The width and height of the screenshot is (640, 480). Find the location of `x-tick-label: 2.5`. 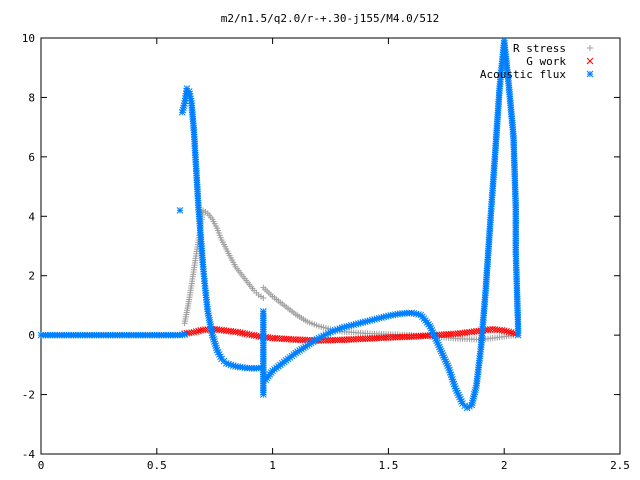

x-tick-label: 2.5 is located at coordinates (620, 465).